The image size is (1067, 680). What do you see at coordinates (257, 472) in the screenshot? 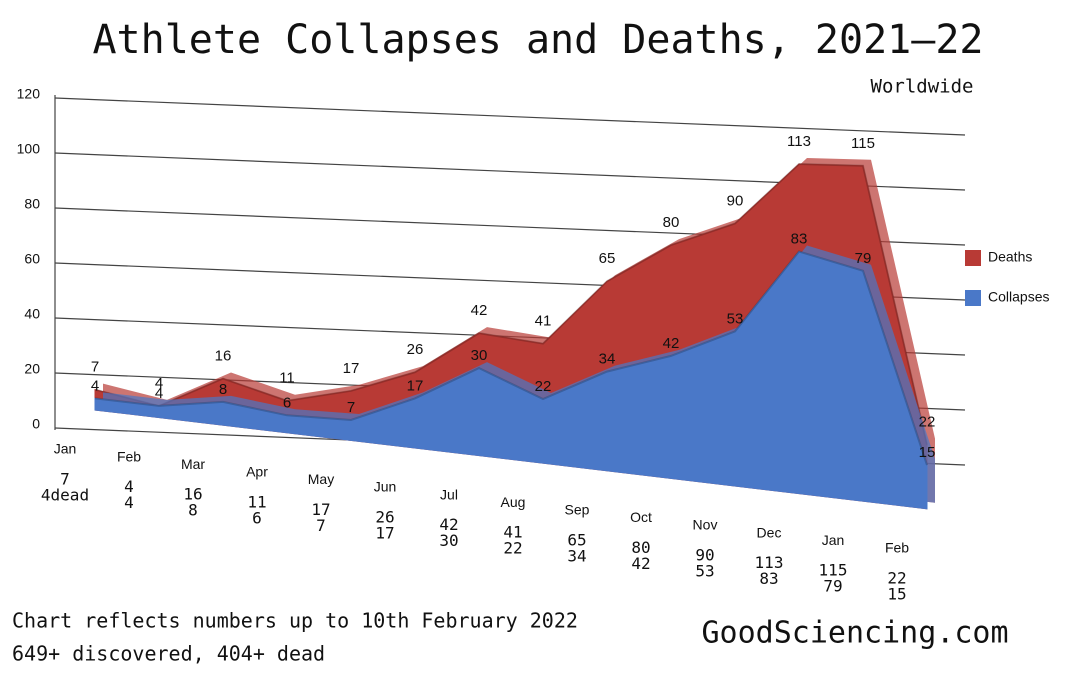
I see `x-tick-label: Apr` at bounding box center [257, 472].